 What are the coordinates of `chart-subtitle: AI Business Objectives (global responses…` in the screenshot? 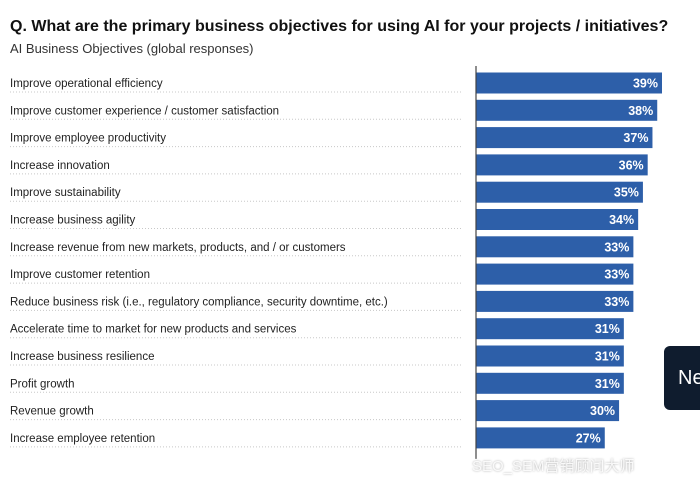 It's located at (132, 48).